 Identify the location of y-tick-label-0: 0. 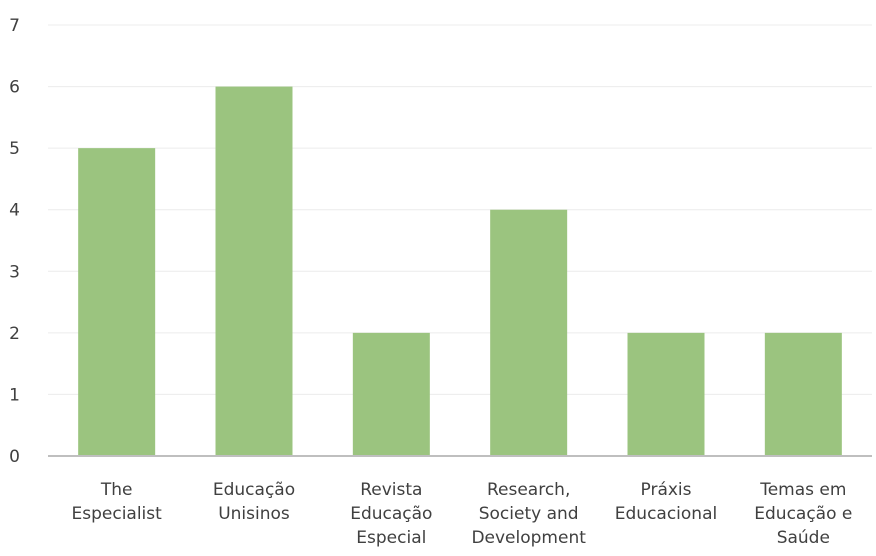
(14, 457).